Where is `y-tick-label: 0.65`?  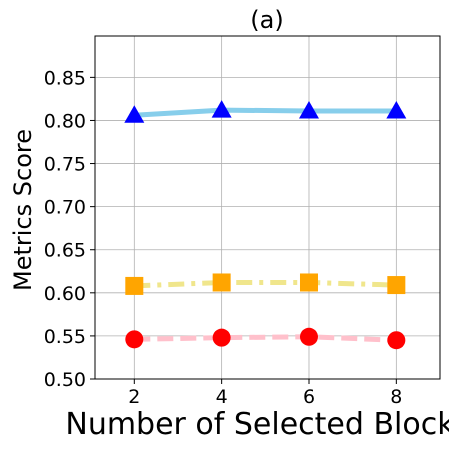
y-tick-label: 0.65 is located at coordinates (65, 251).